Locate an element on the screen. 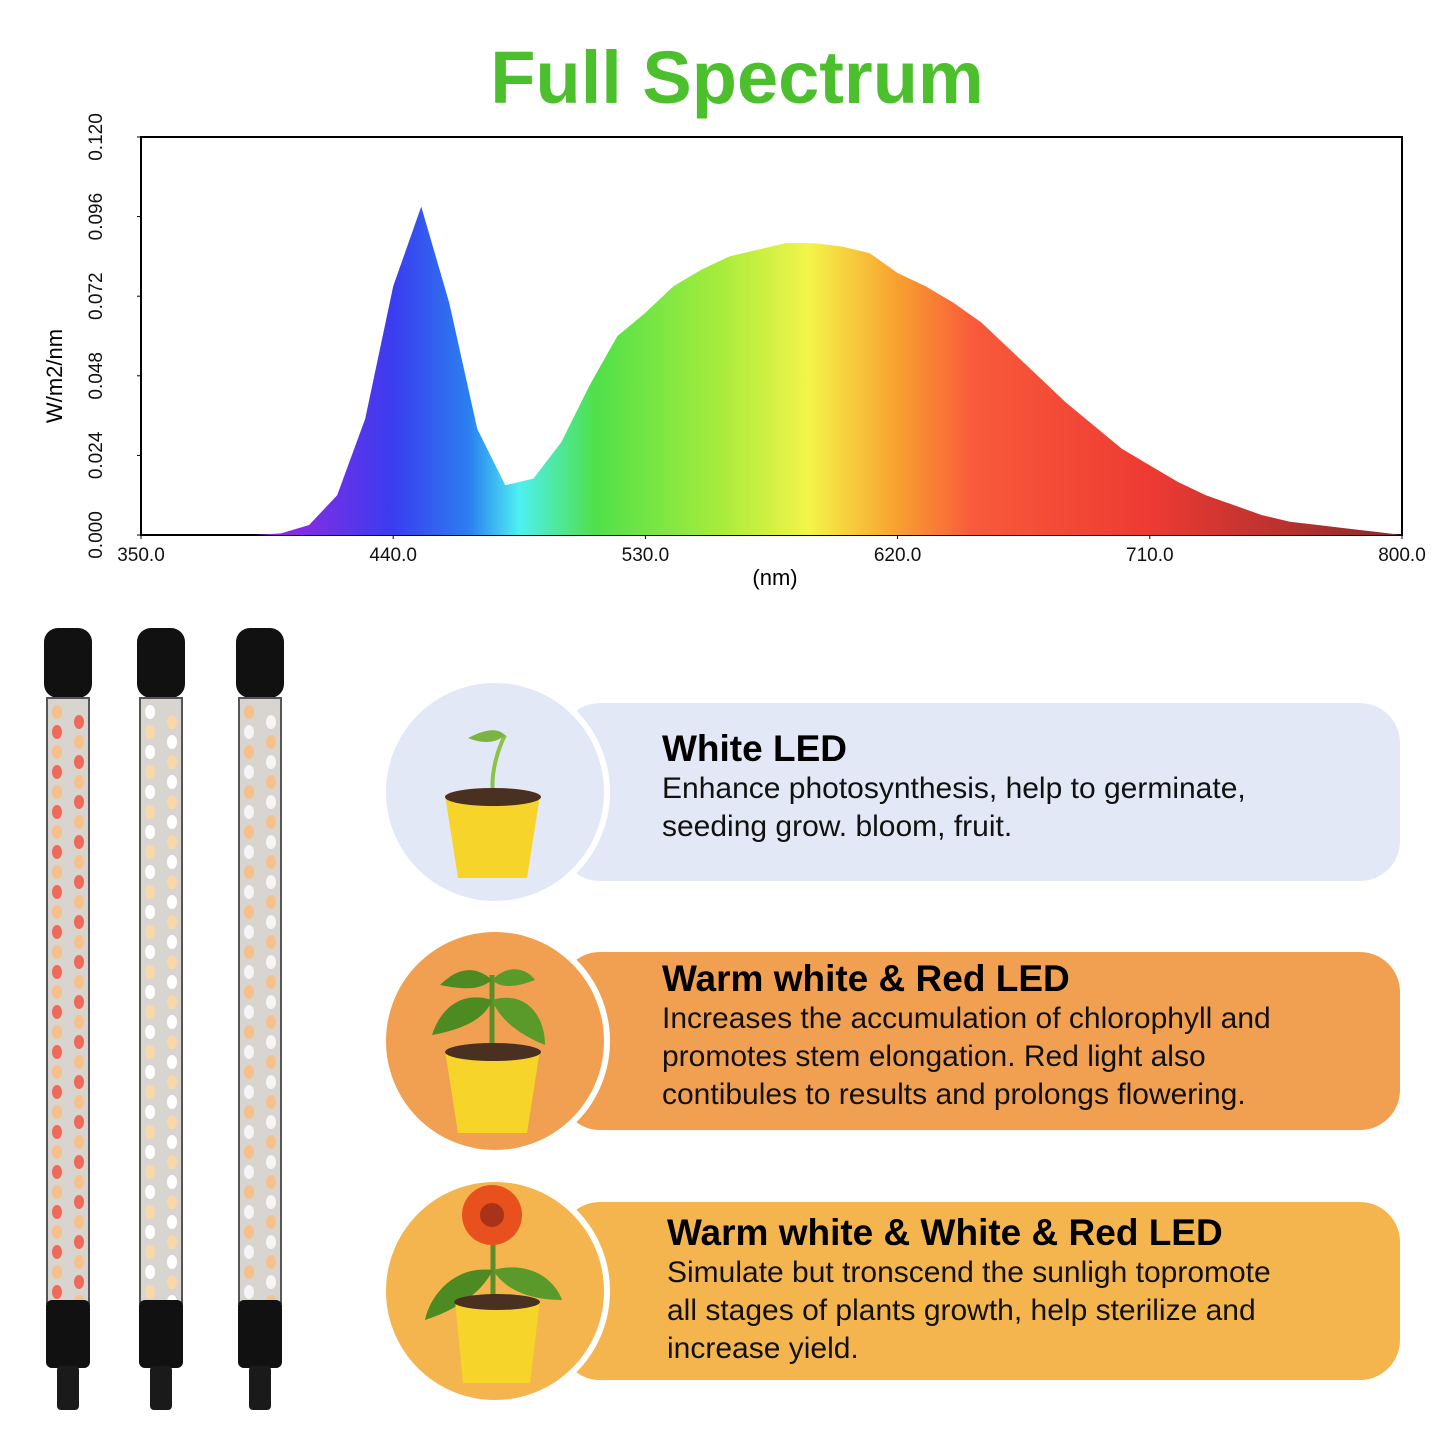 Image resolution: width=1445 pixels, height=1445 pixels. y-tick-label: 0.048 is located at coordinates (96, 376).